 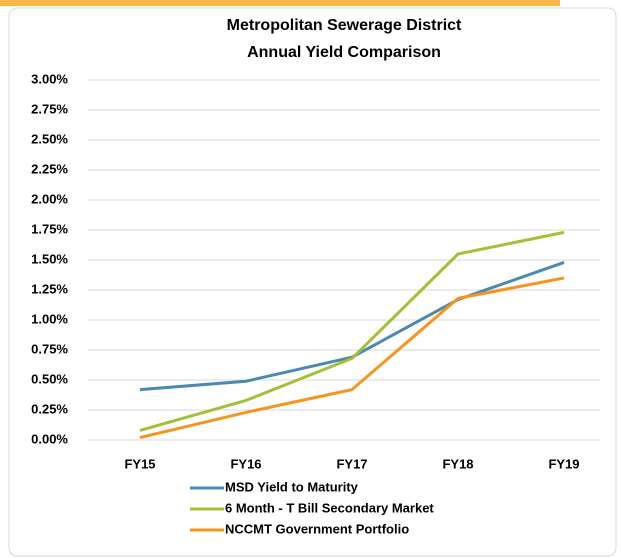 I want to click on y-tick-label: 0.00%, so click(x=49, y=438).